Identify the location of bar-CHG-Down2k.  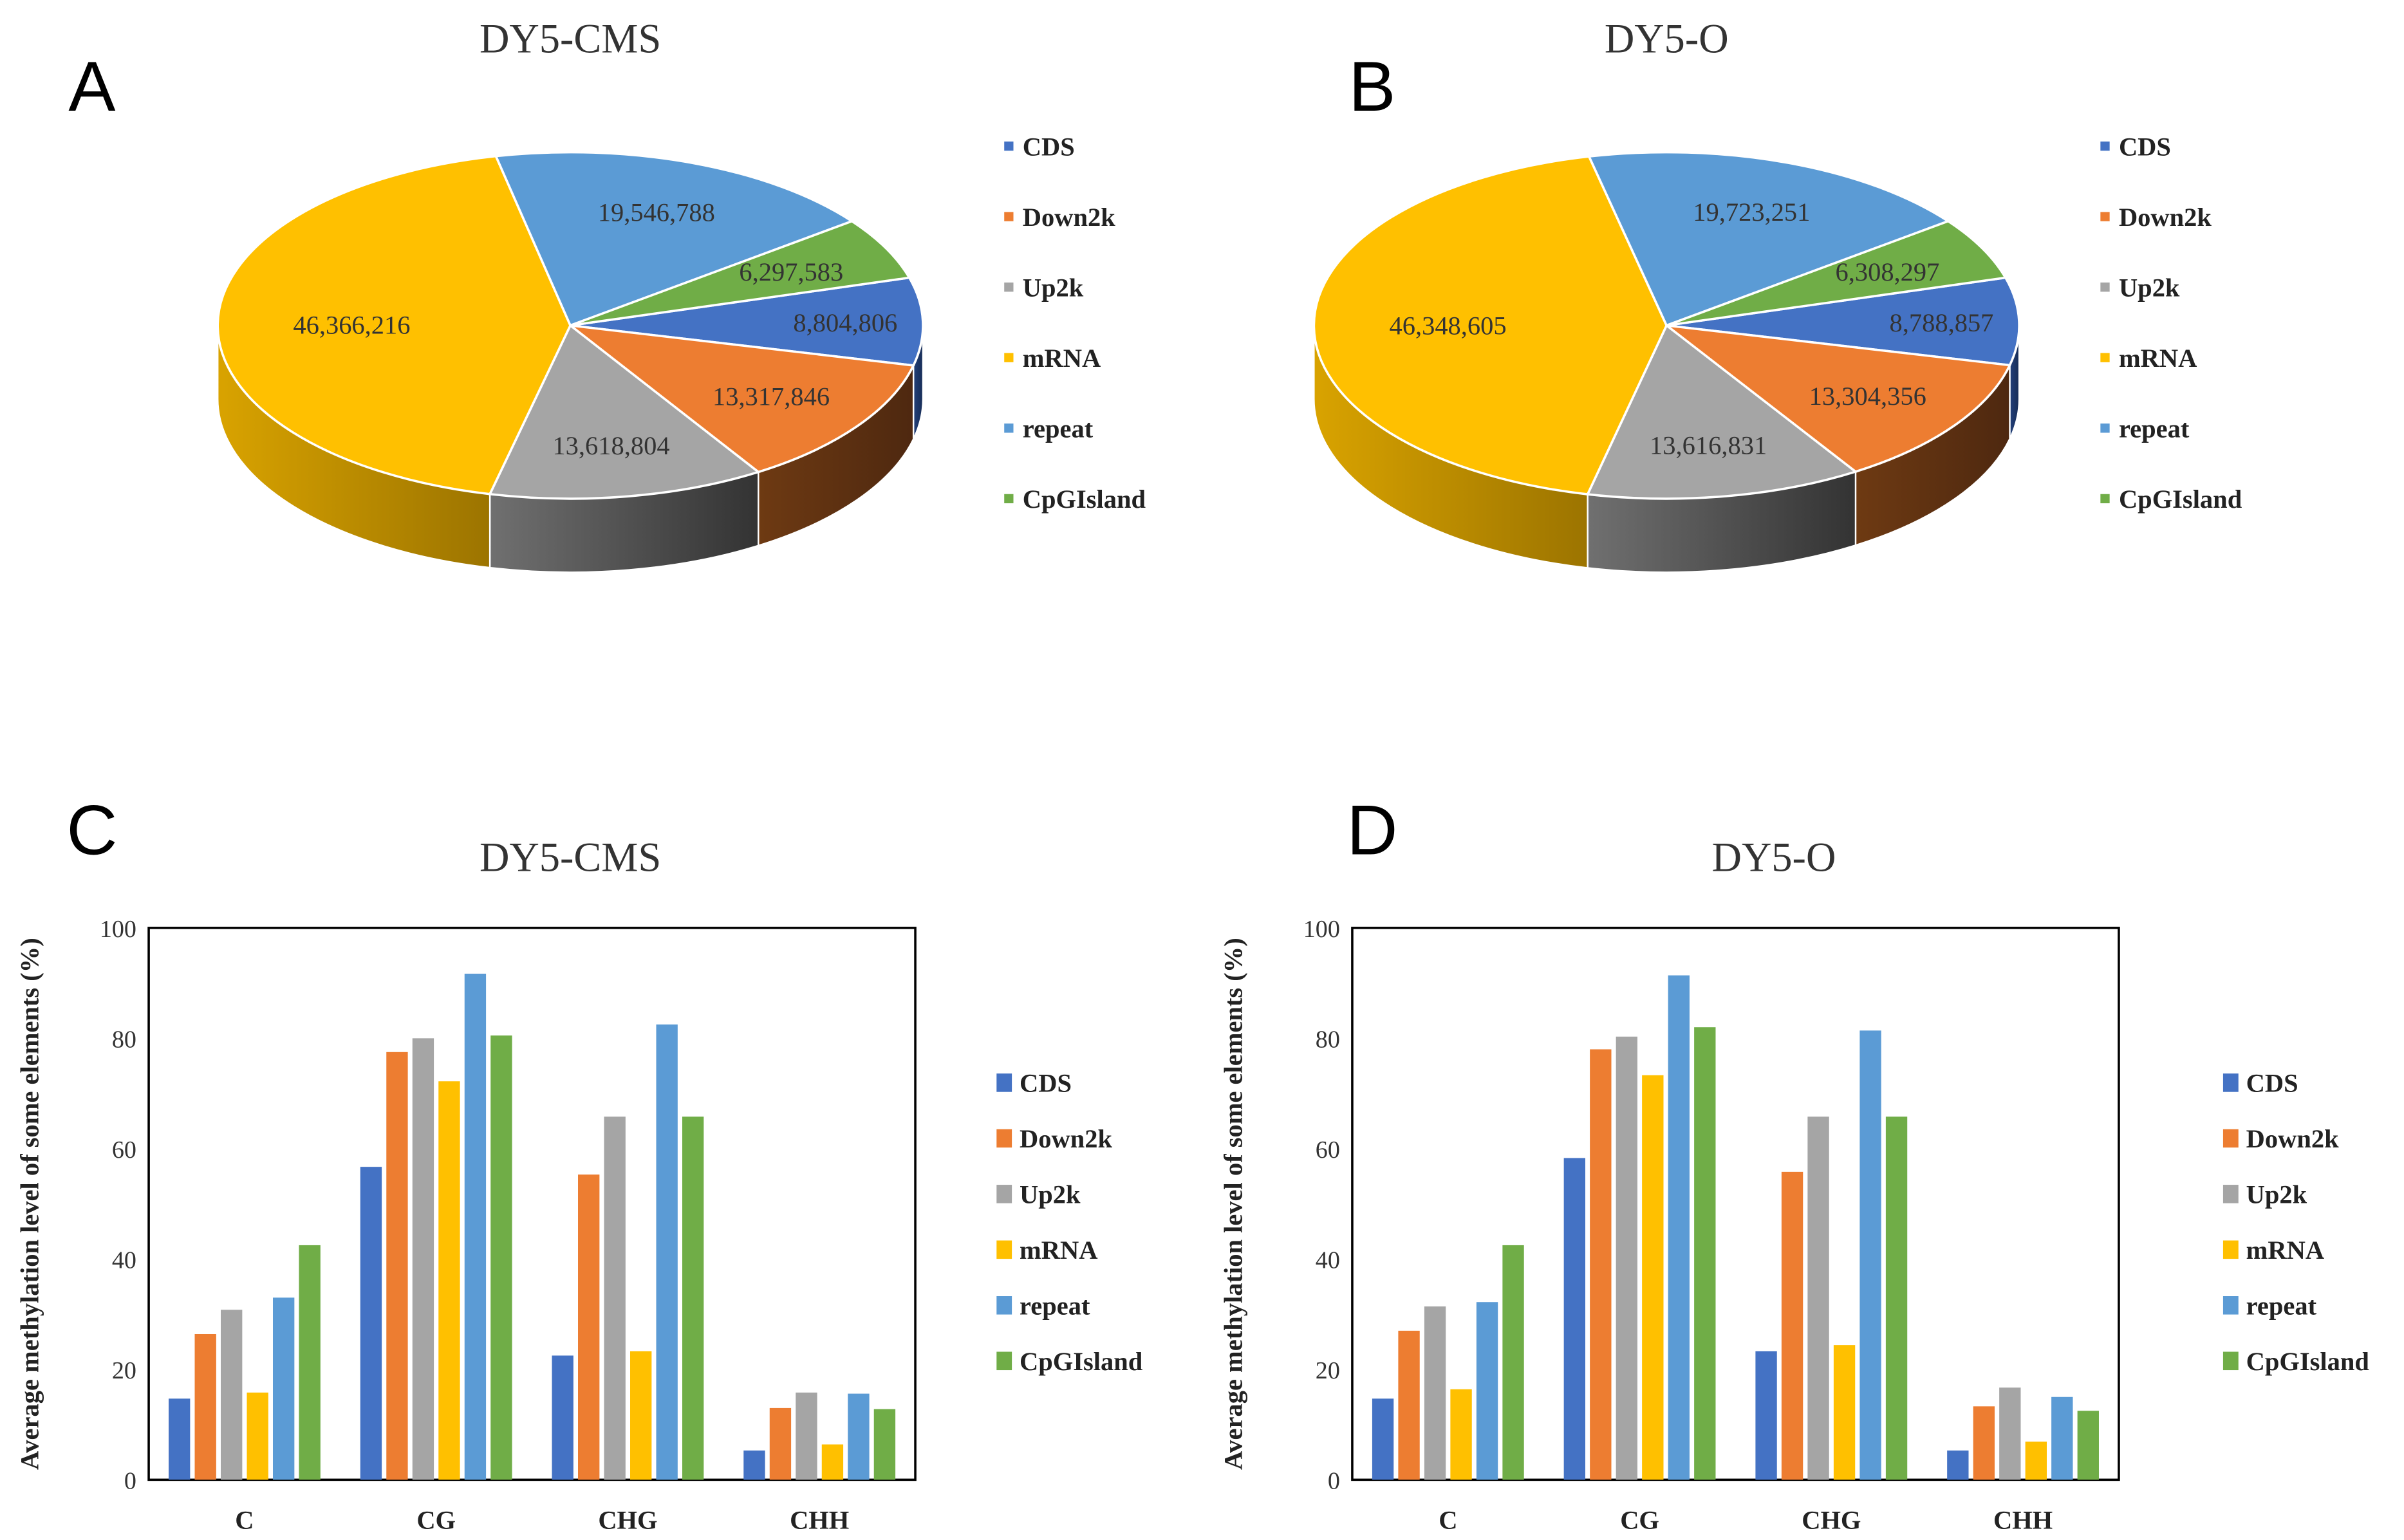
(589, 1327).